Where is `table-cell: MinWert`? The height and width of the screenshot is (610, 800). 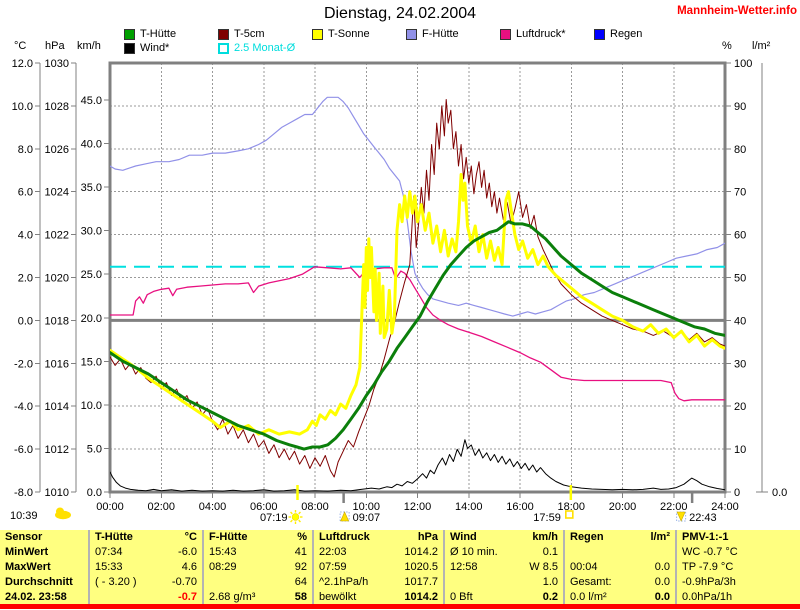 table-cell: MinWert is located at coordinates (44, 552).